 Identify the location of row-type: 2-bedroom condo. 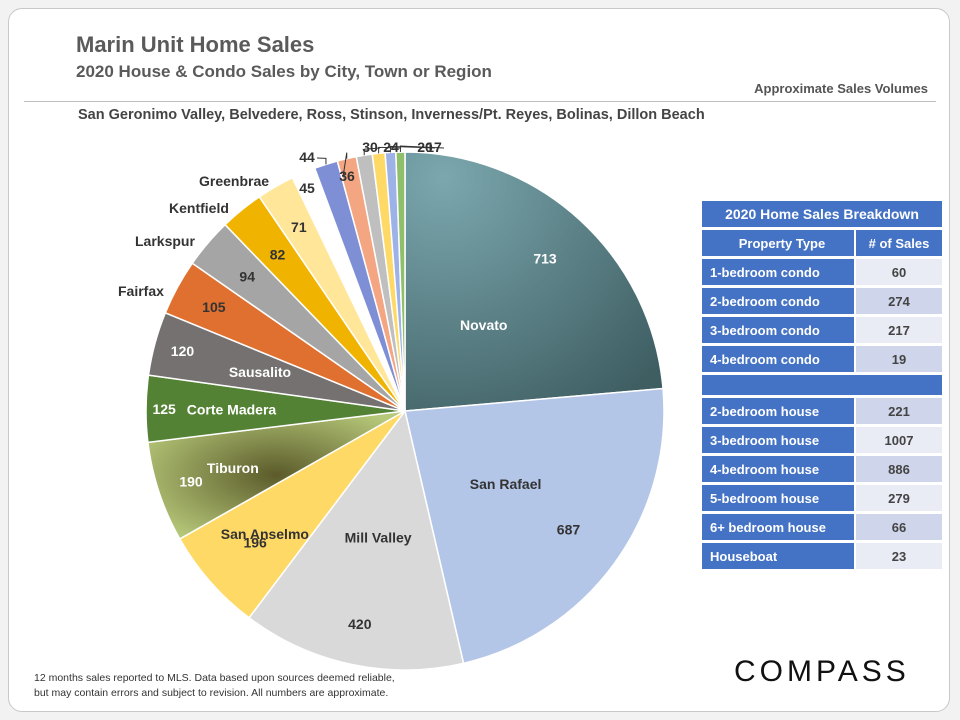
(779, 301).